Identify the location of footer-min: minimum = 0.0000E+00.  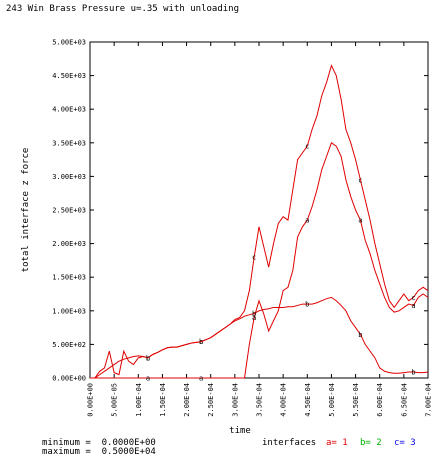
(99, 443).